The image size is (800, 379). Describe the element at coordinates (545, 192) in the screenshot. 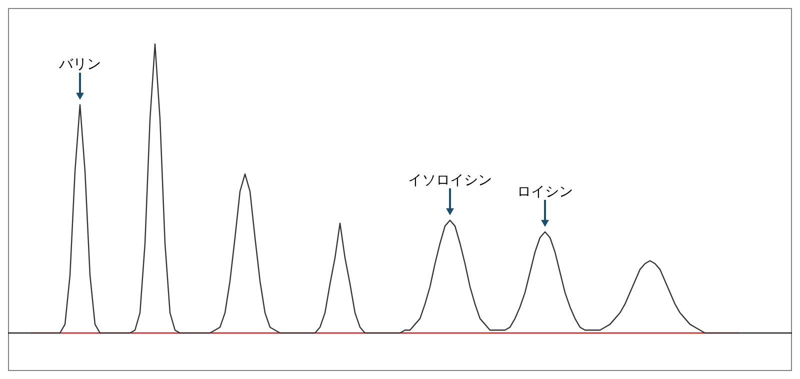

I see `annotation: ロイシン` at that location.